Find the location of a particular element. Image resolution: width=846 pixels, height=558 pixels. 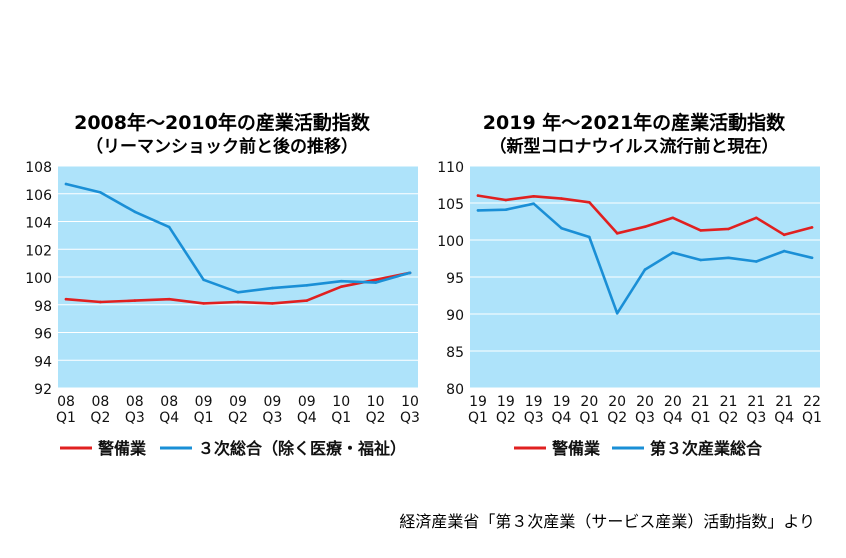

chart-left-y-ticks: 92 94 96 98 100 102 104 106 108 is located at coordinates (38, 279).